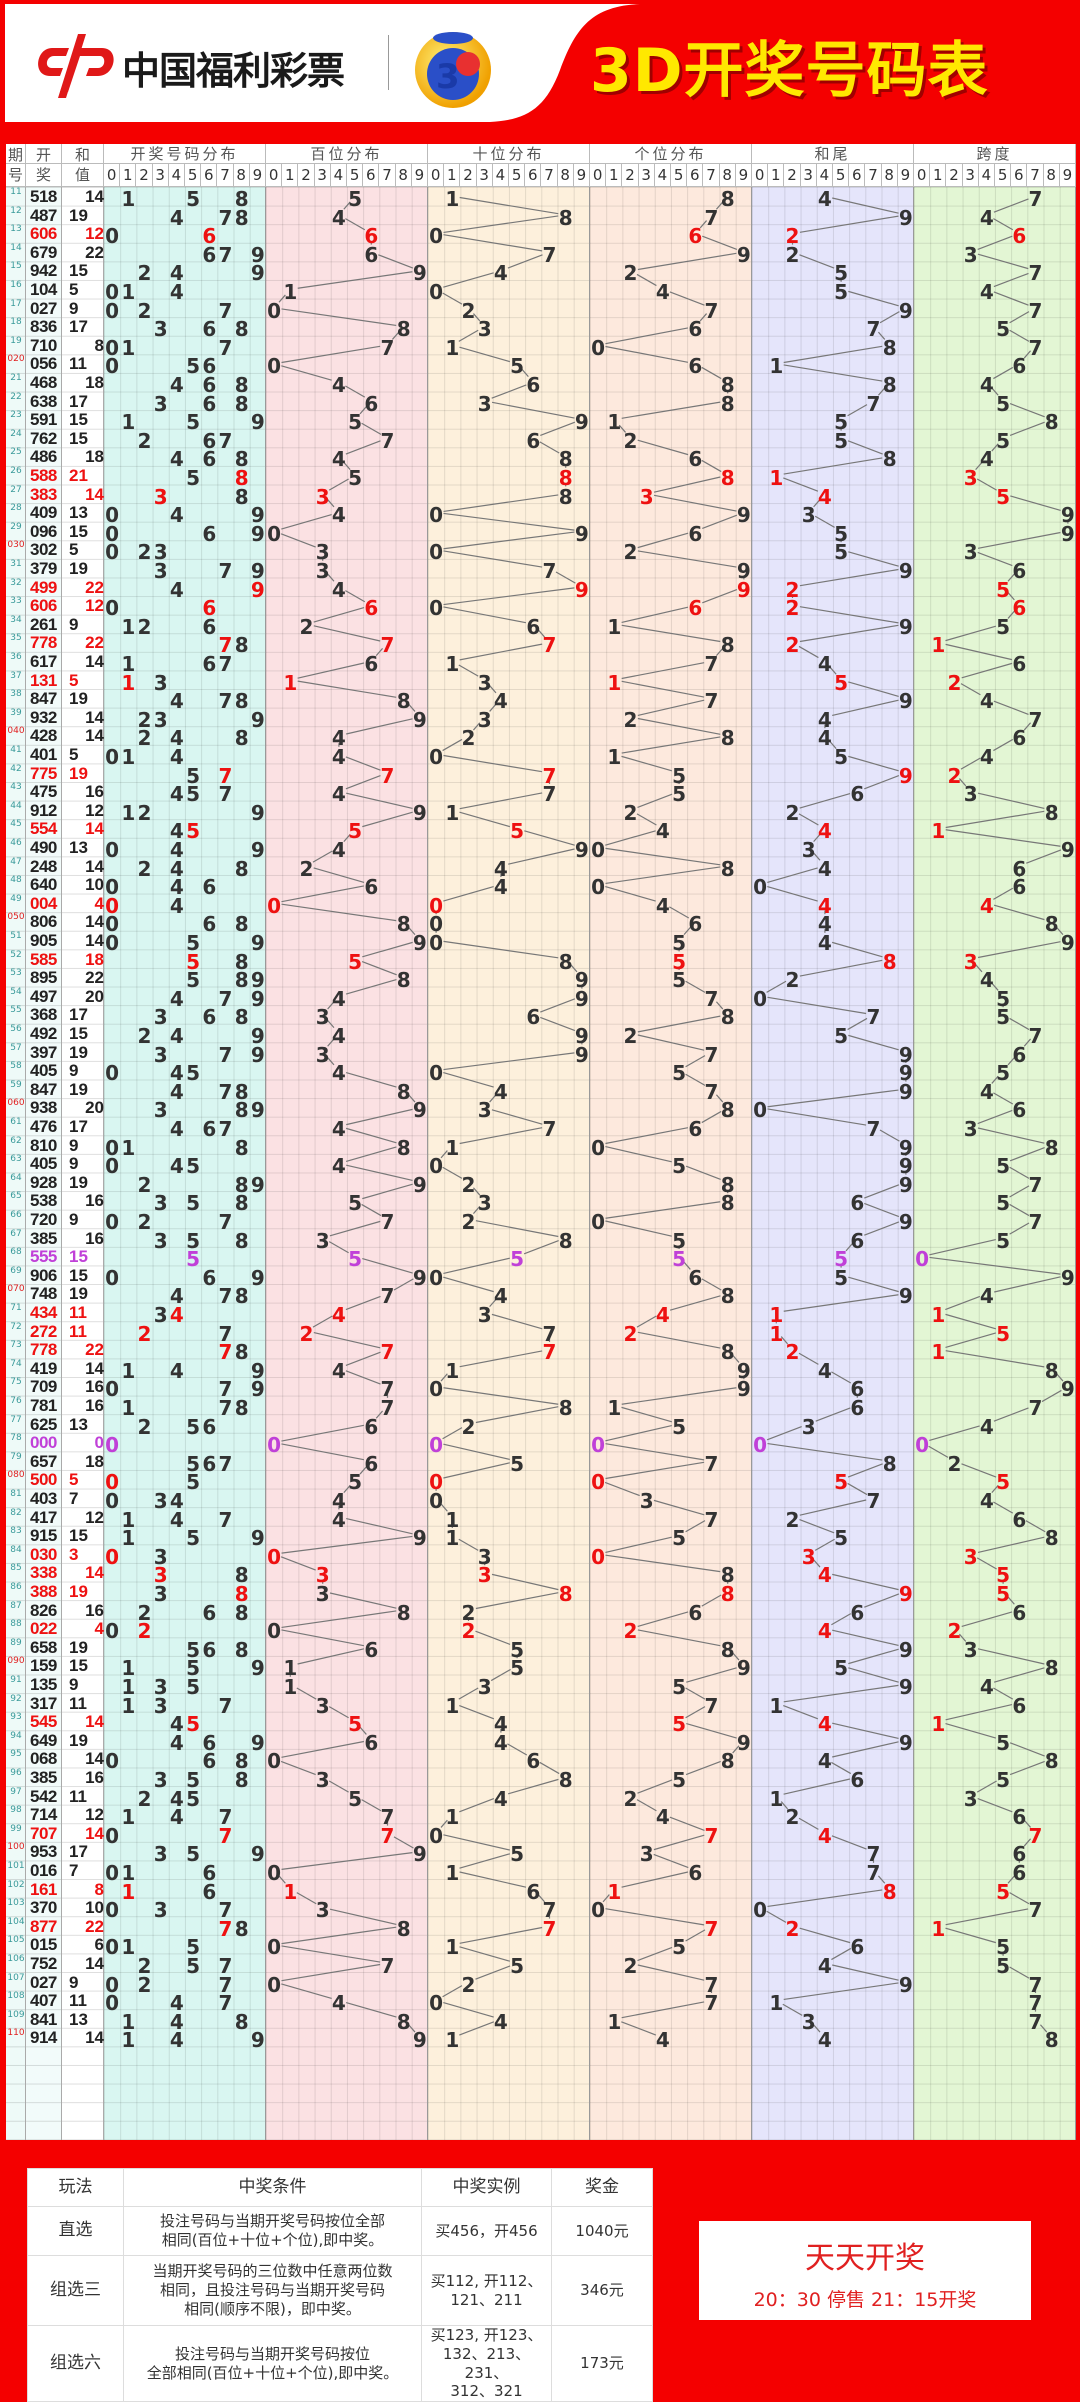  I want to click on sum-tail-digit: 6, so click(857, 1947).